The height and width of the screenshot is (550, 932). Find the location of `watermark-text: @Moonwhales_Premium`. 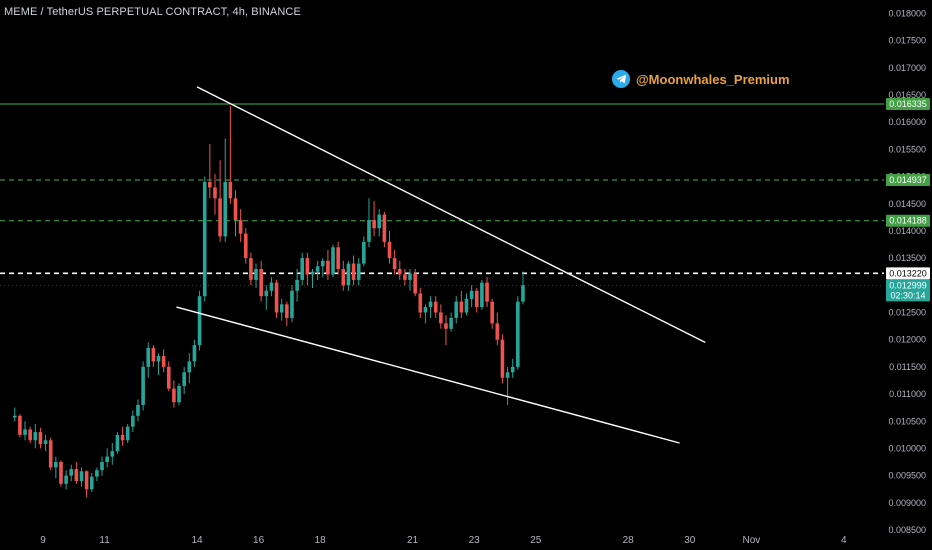

watermark-text: @Moonwhales_Premium is located at coordinates (713, 79).